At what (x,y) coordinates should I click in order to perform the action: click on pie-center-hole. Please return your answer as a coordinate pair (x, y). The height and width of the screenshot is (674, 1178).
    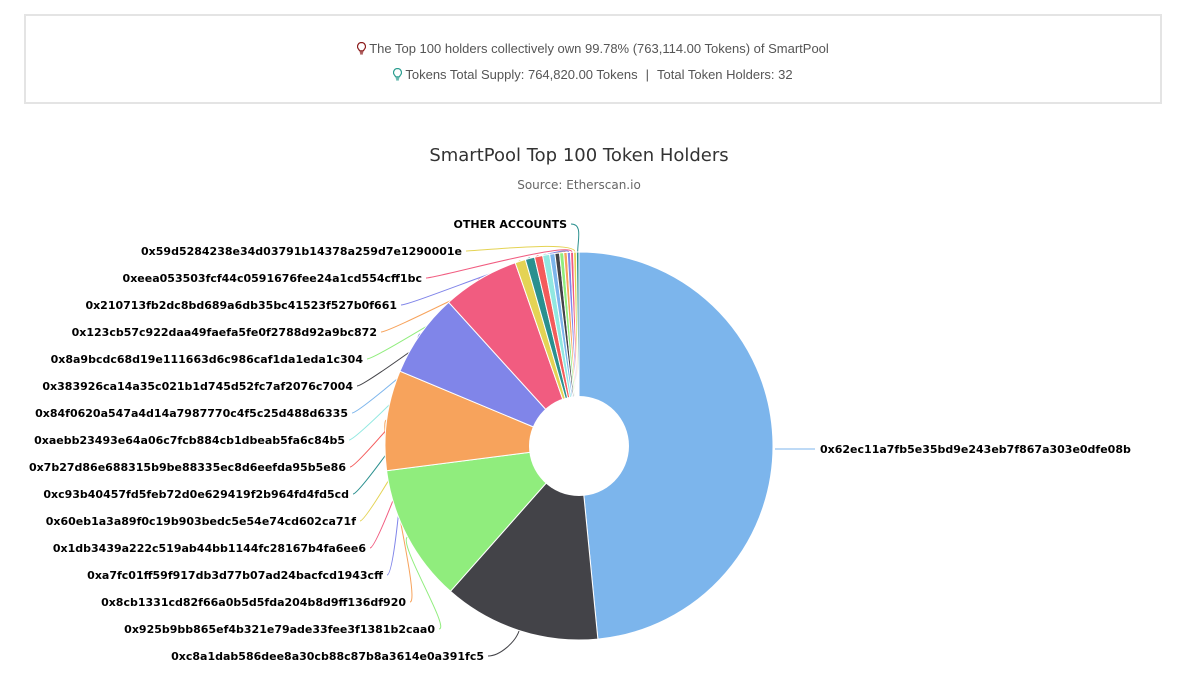
    Looking at the image, I should click on (579, 446).